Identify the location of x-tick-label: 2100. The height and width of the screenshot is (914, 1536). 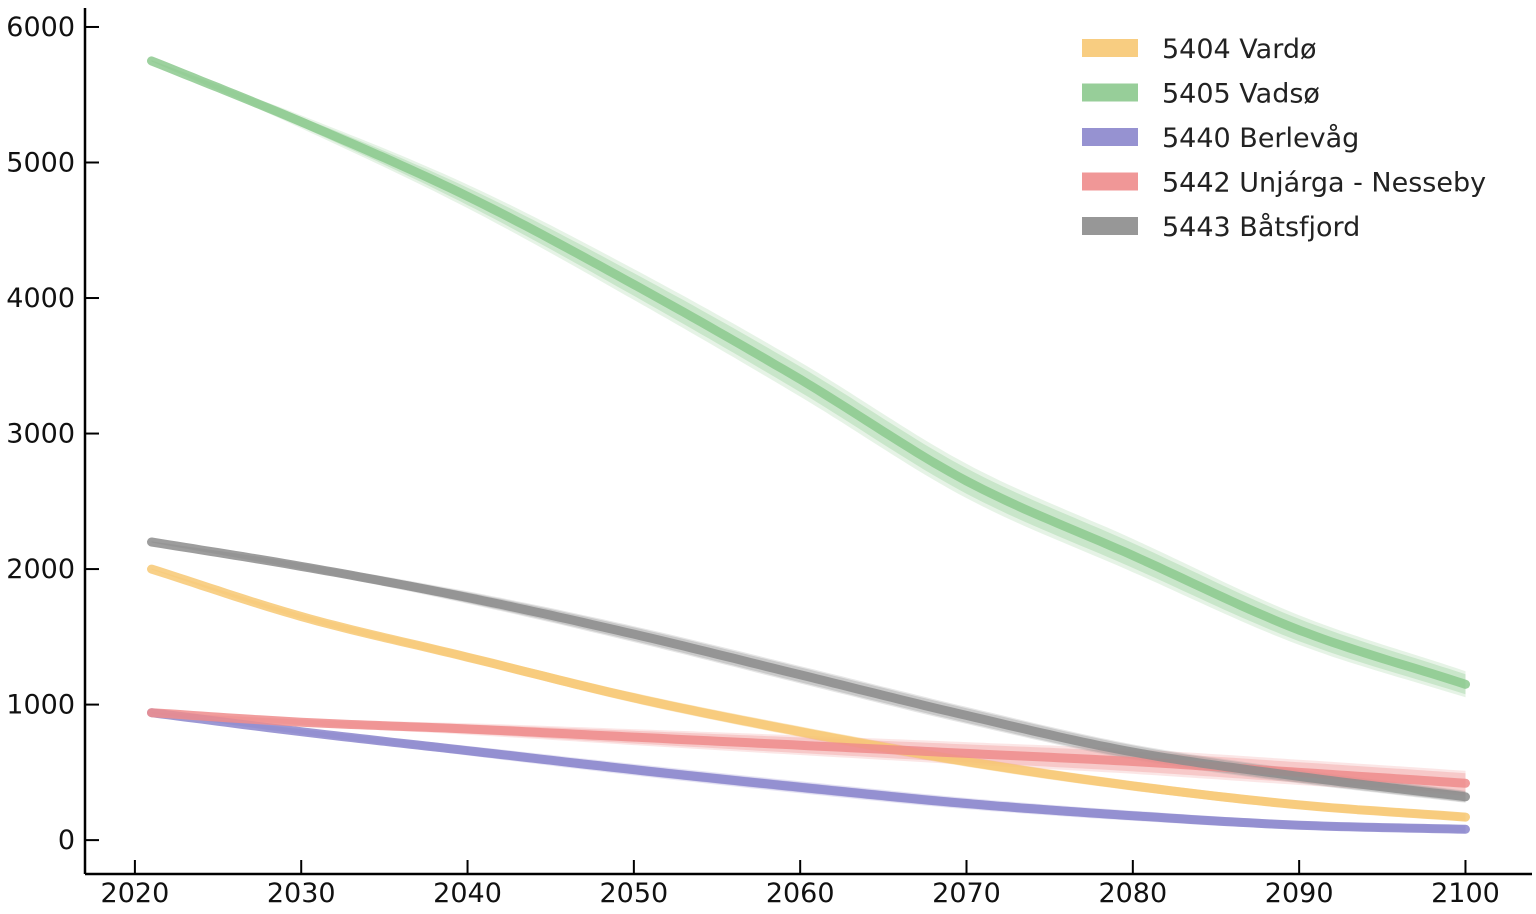
(1465, 893).